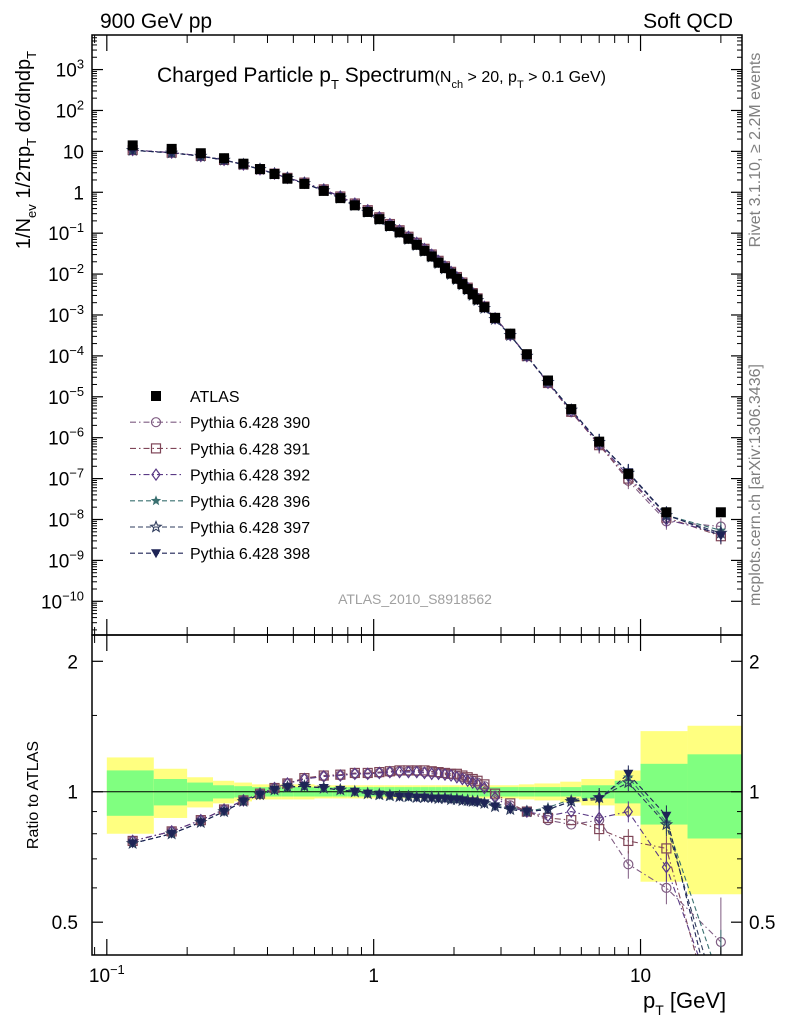 The width and height of the screenshot is (786, 1024). What do you see at coordinates (76, 227) in the screenshot?
I see `main-ytick-label-exp: −1` at bounding box center [76, 227].